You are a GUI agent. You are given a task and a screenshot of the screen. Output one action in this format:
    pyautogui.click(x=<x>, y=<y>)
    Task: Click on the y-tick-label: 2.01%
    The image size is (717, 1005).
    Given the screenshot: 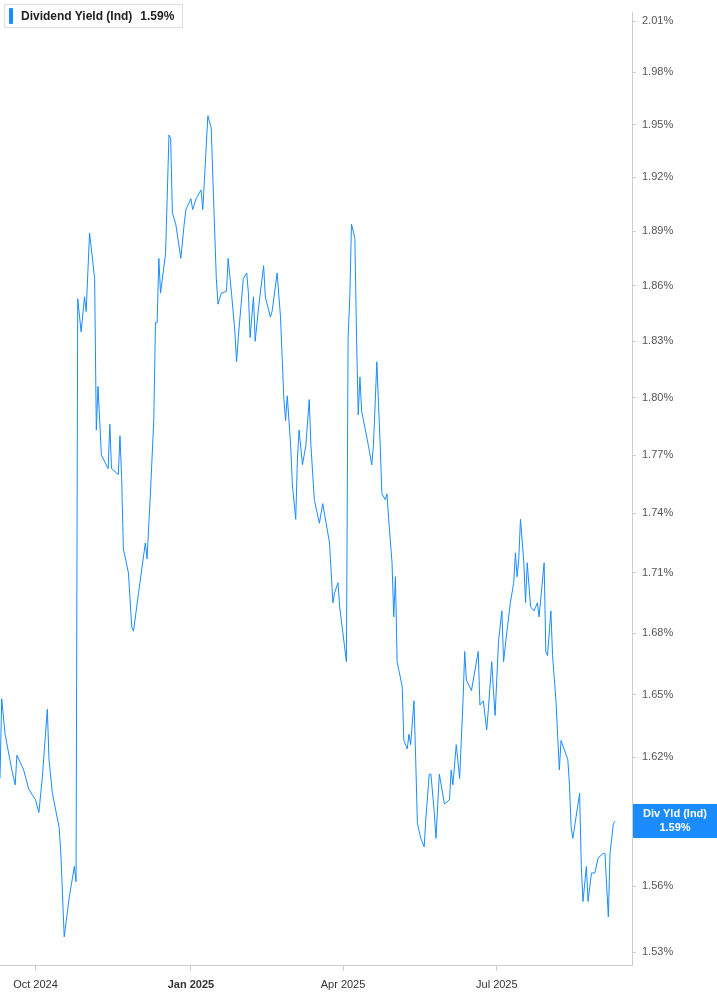 What is the action you would take?
    pyautogui.click(x=658, y=20)
    